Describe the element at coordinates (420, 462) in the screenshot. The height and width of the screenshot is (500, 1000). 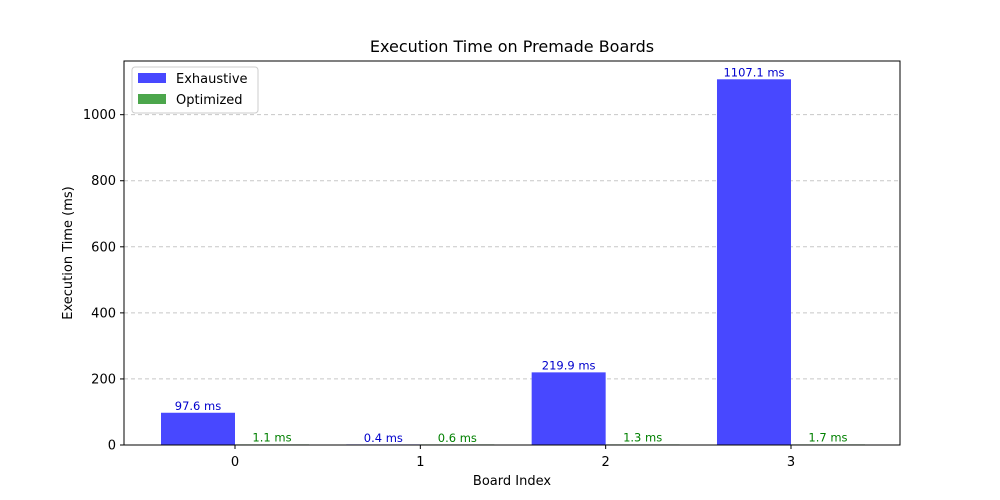
I see `x-tick-label: 1` at that location.